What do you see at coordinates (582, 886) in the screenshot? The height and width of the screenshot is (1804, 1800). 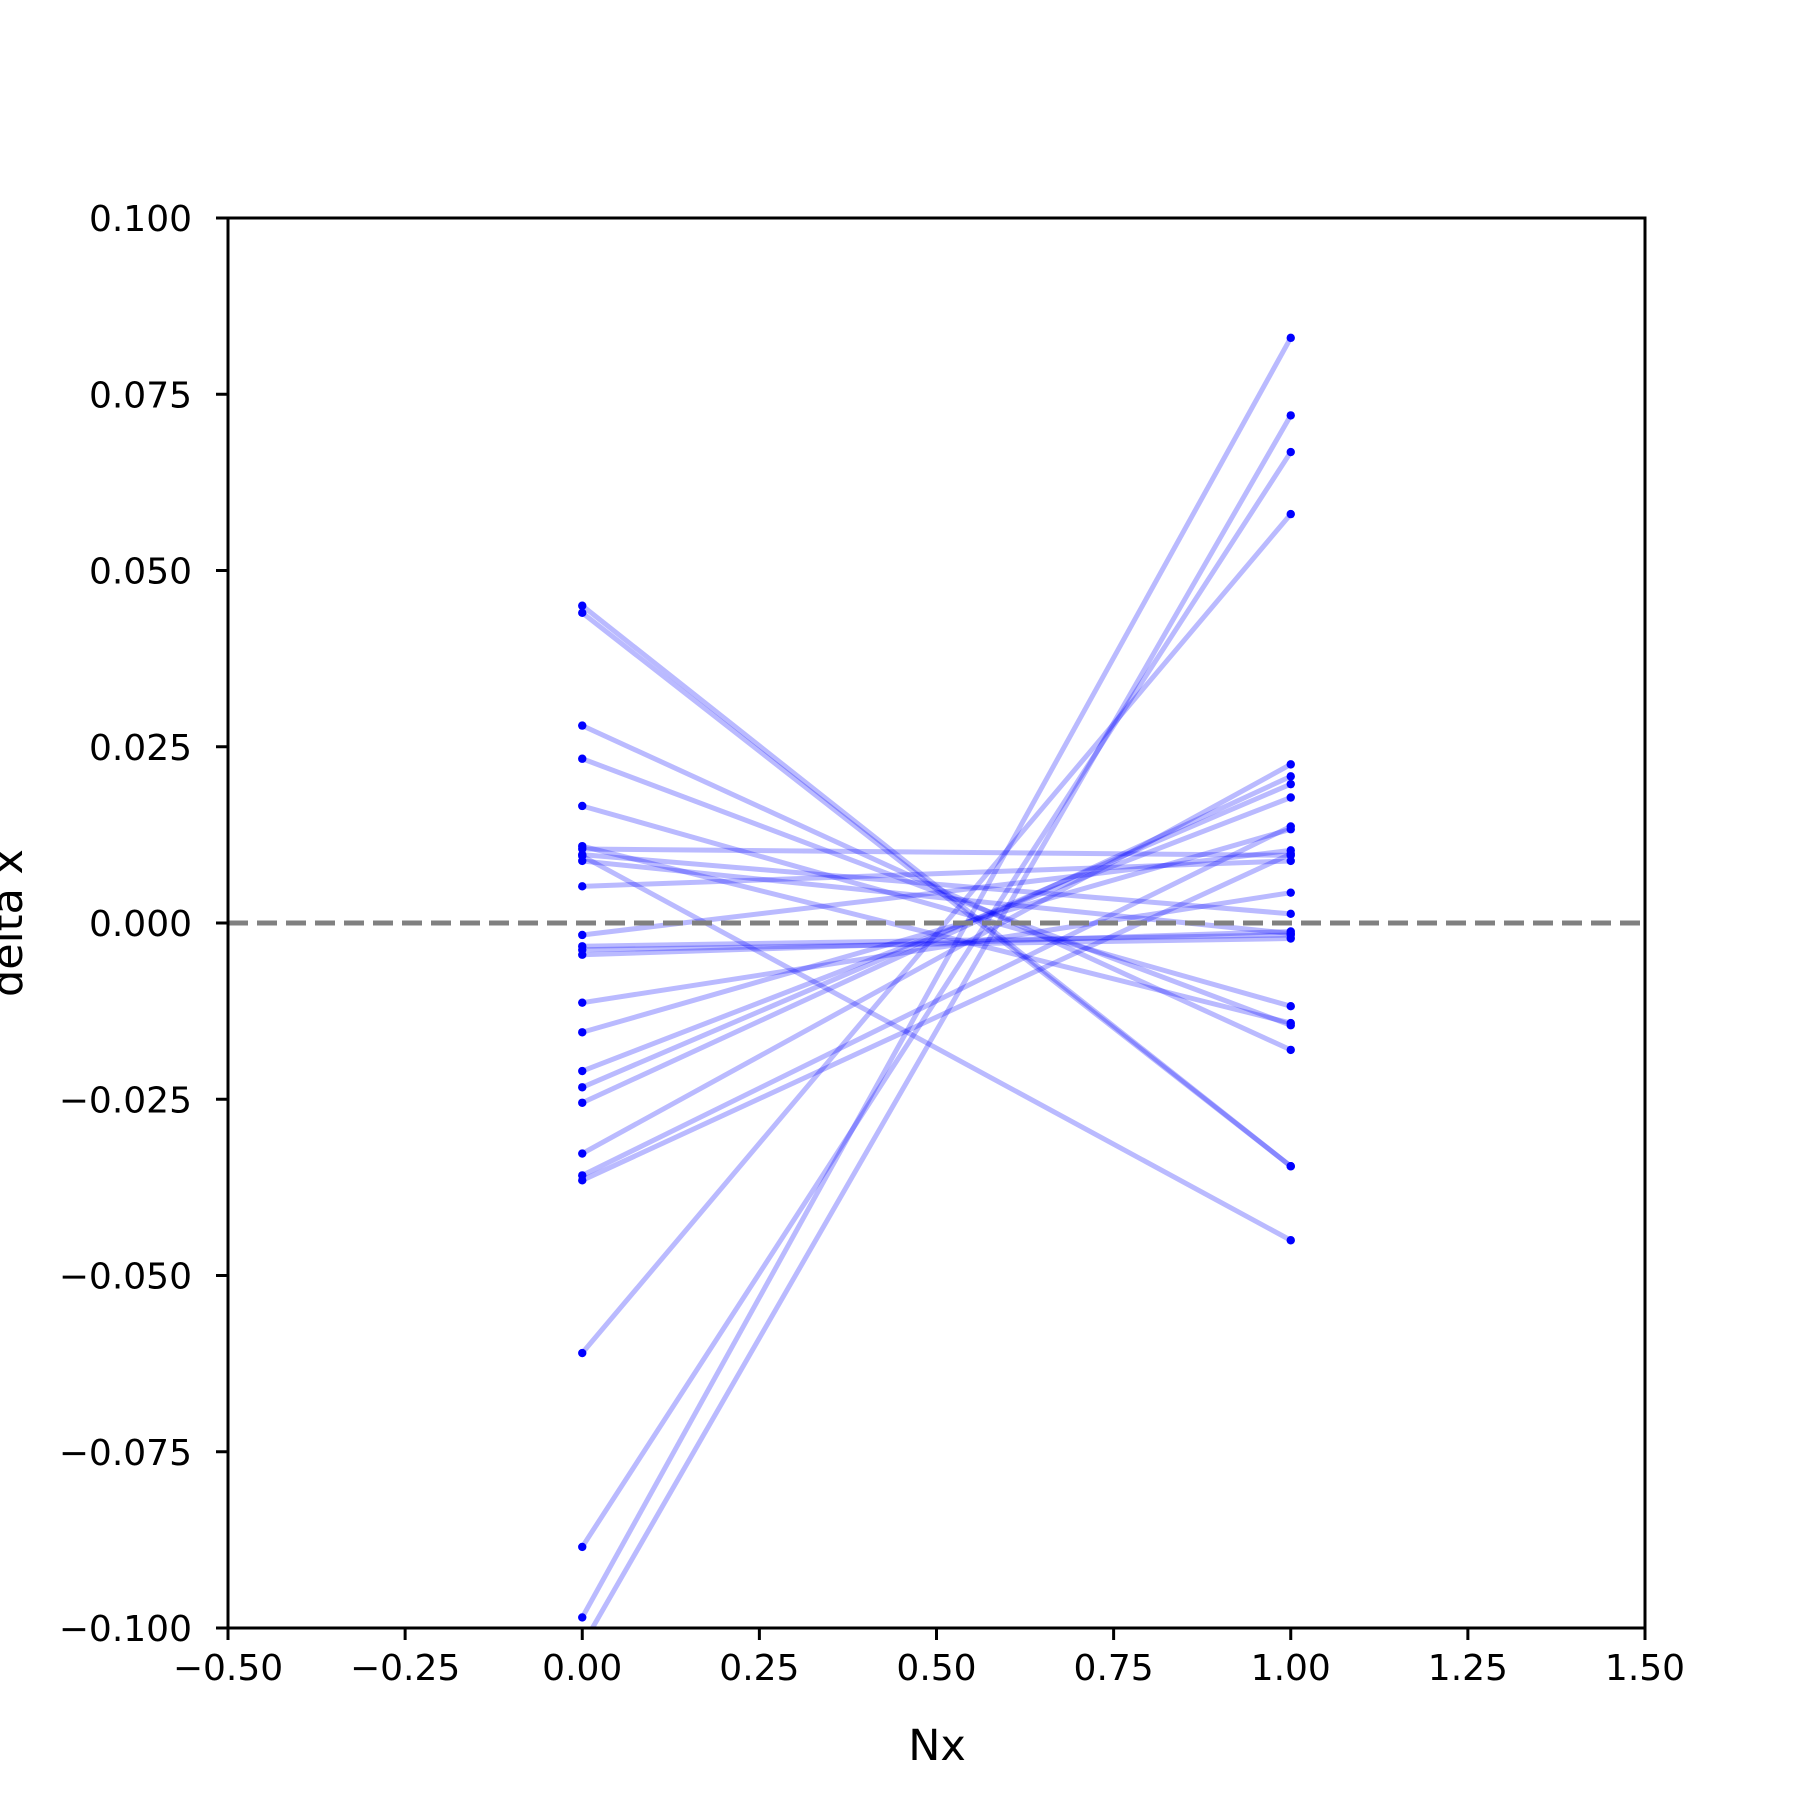 I see `data-point-10-start` at bounding box center [582, 886].